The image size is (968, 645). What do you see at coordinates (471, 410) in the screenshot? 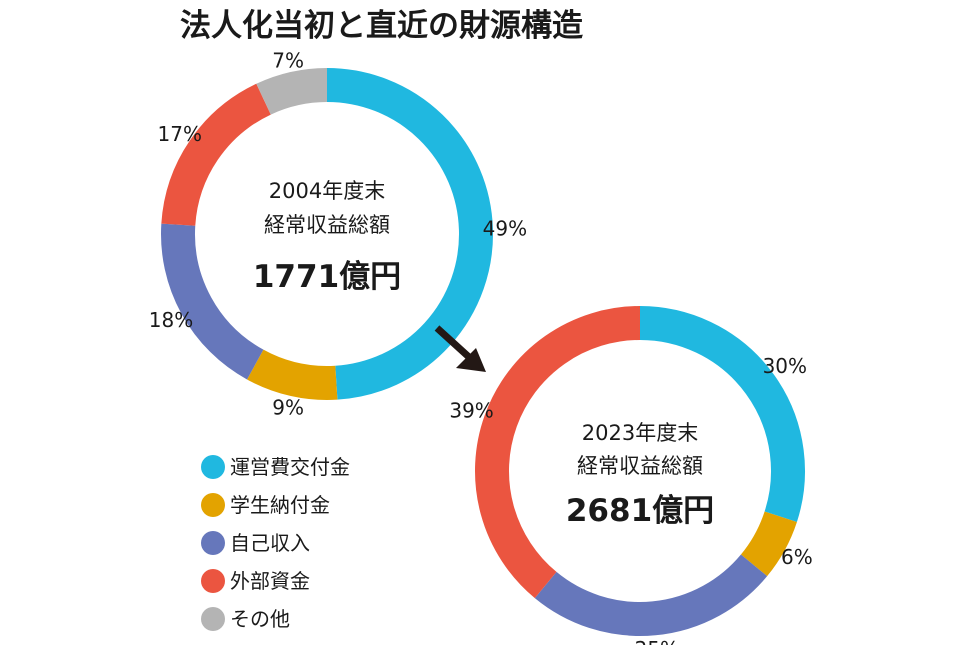
I see `slice-label-2023-4: 39%` at bounding box center [471, 410].